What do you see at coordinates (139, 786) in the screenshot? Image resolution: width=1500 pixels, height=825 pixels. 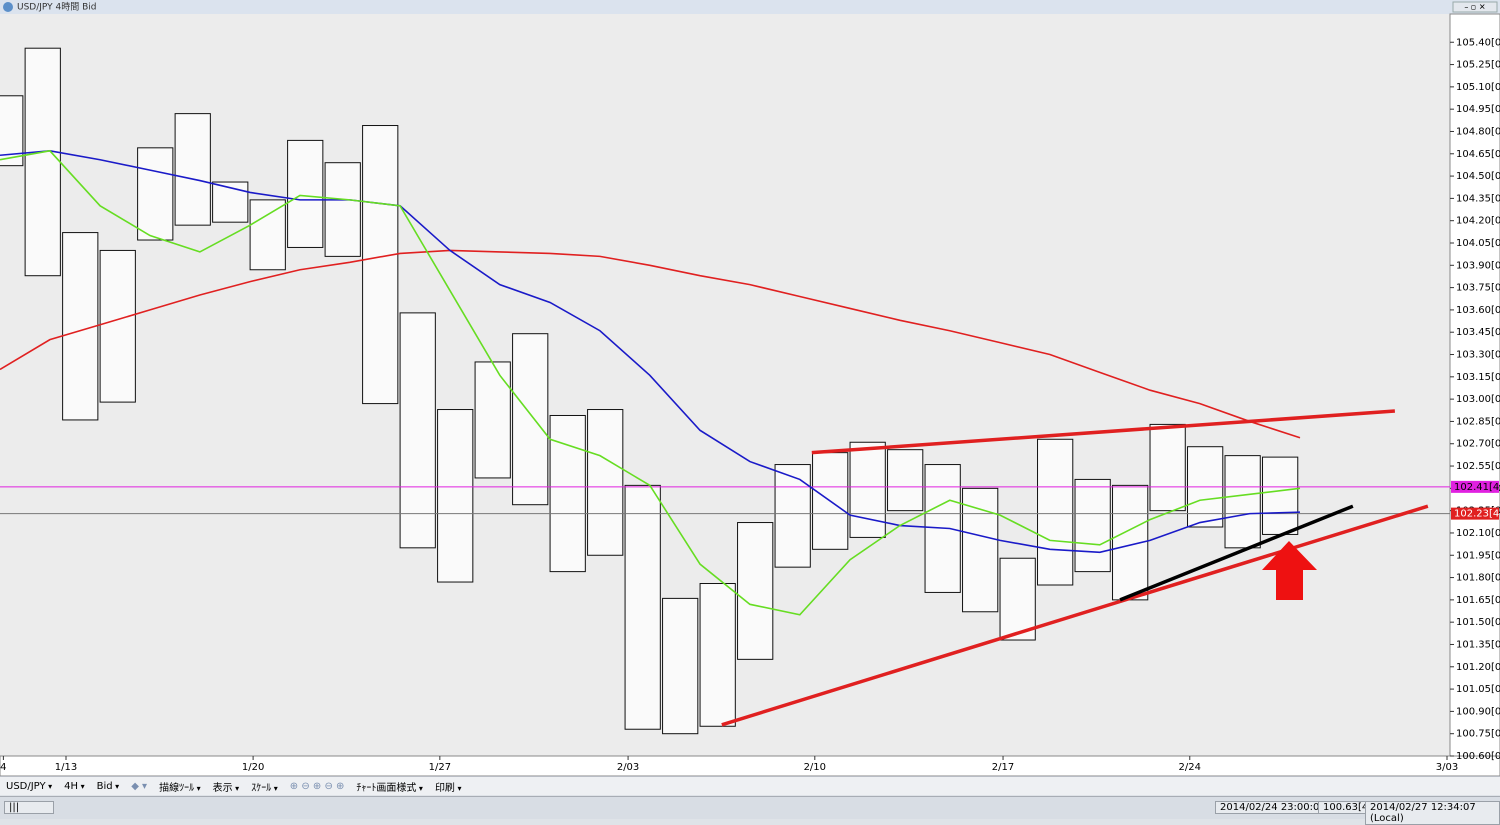 I see `toolbar-icons: ◆ ▾` at bounding box center [139, 786].